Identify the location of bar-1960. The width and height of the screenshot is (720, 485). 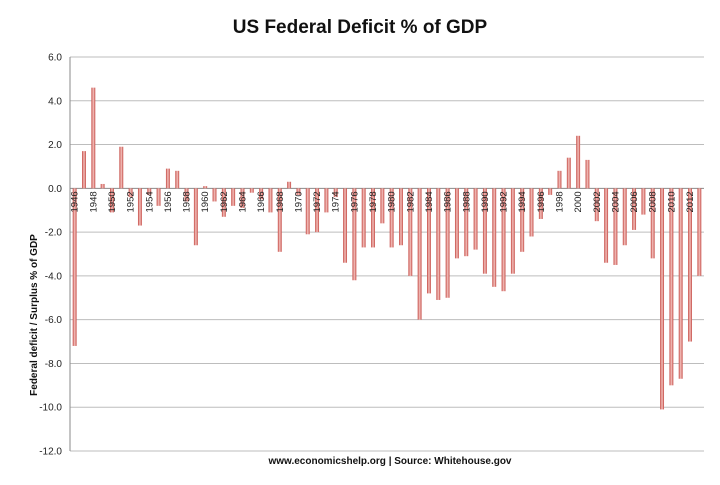
(205, 187).